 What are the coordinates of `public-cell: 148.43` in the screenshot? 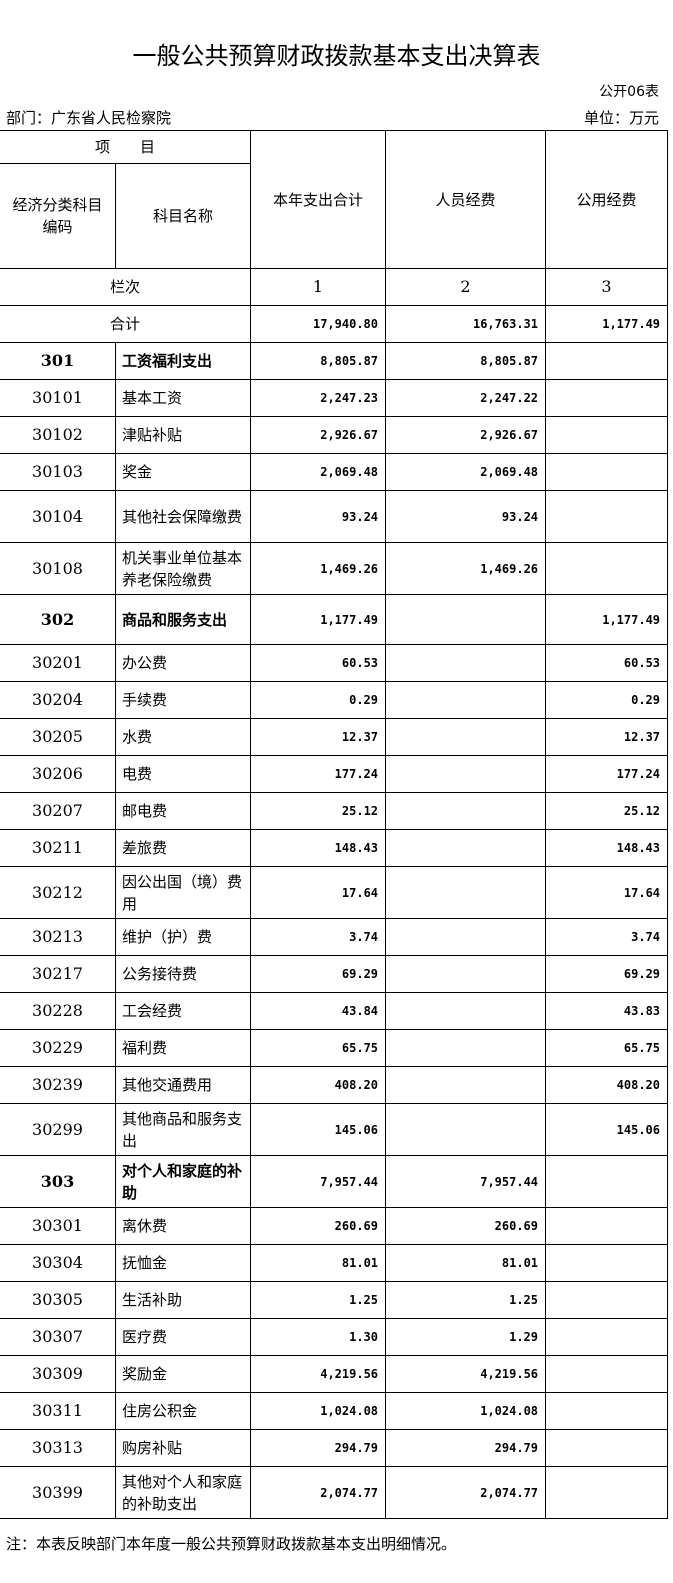 It's located at (607, 848).